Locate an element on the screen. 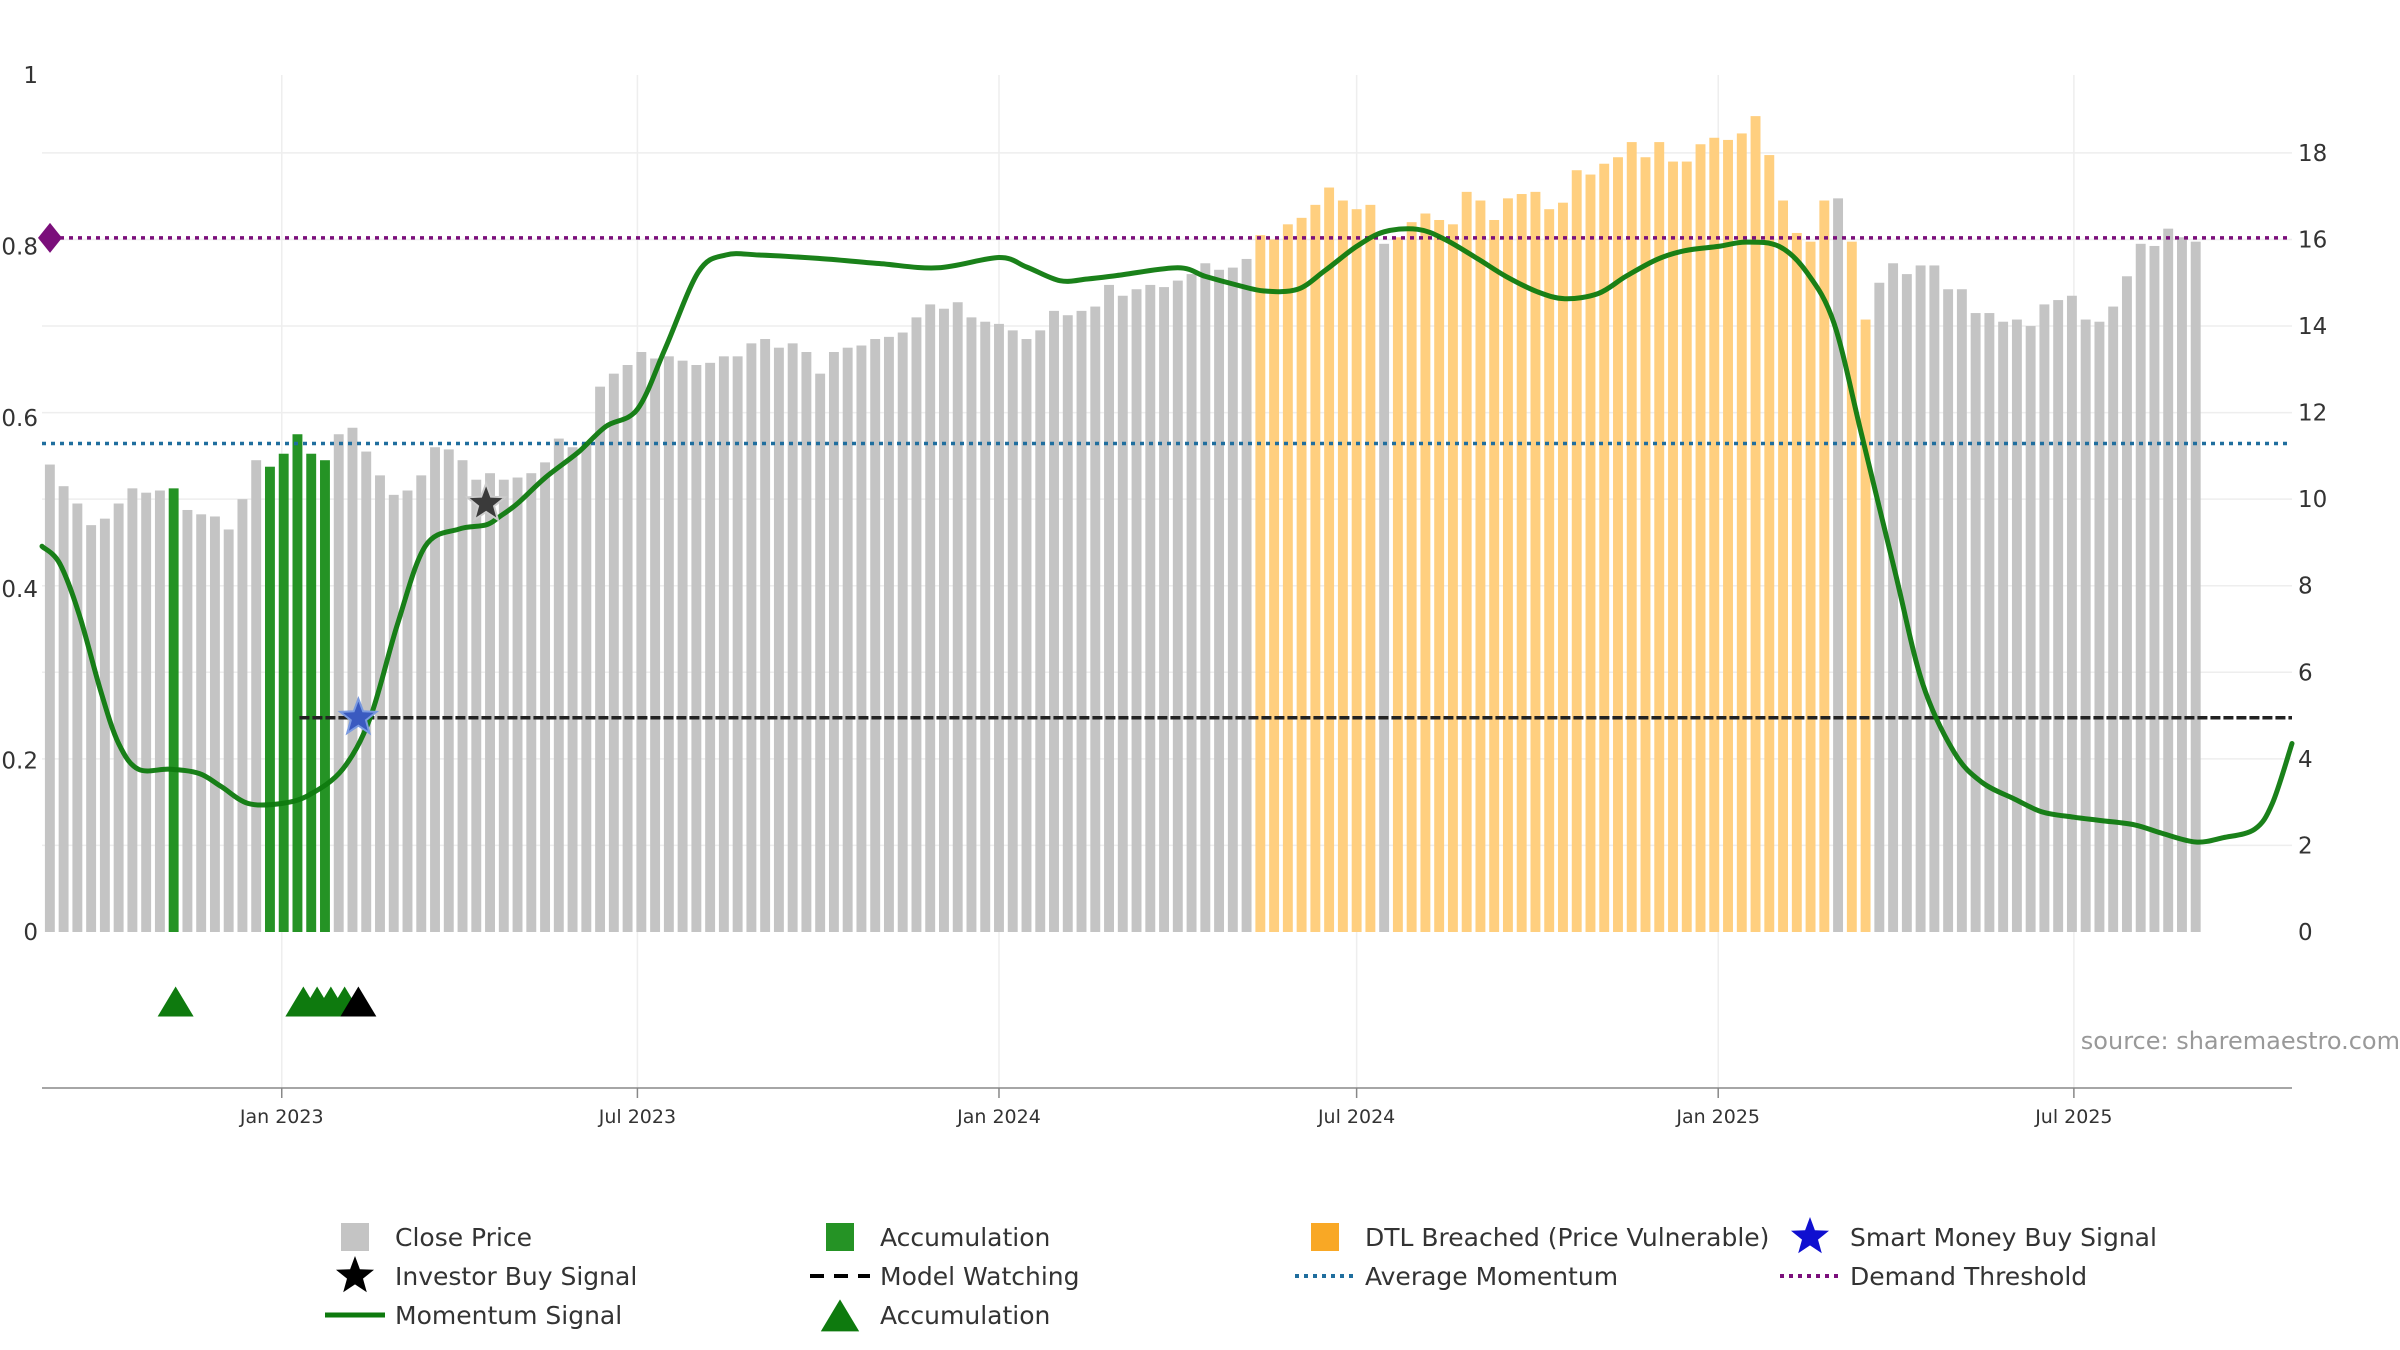 This screenshot has height=1350, width=2400. legend-label: Smart Money Buy Signal is located at coordinates (2003, 1237).